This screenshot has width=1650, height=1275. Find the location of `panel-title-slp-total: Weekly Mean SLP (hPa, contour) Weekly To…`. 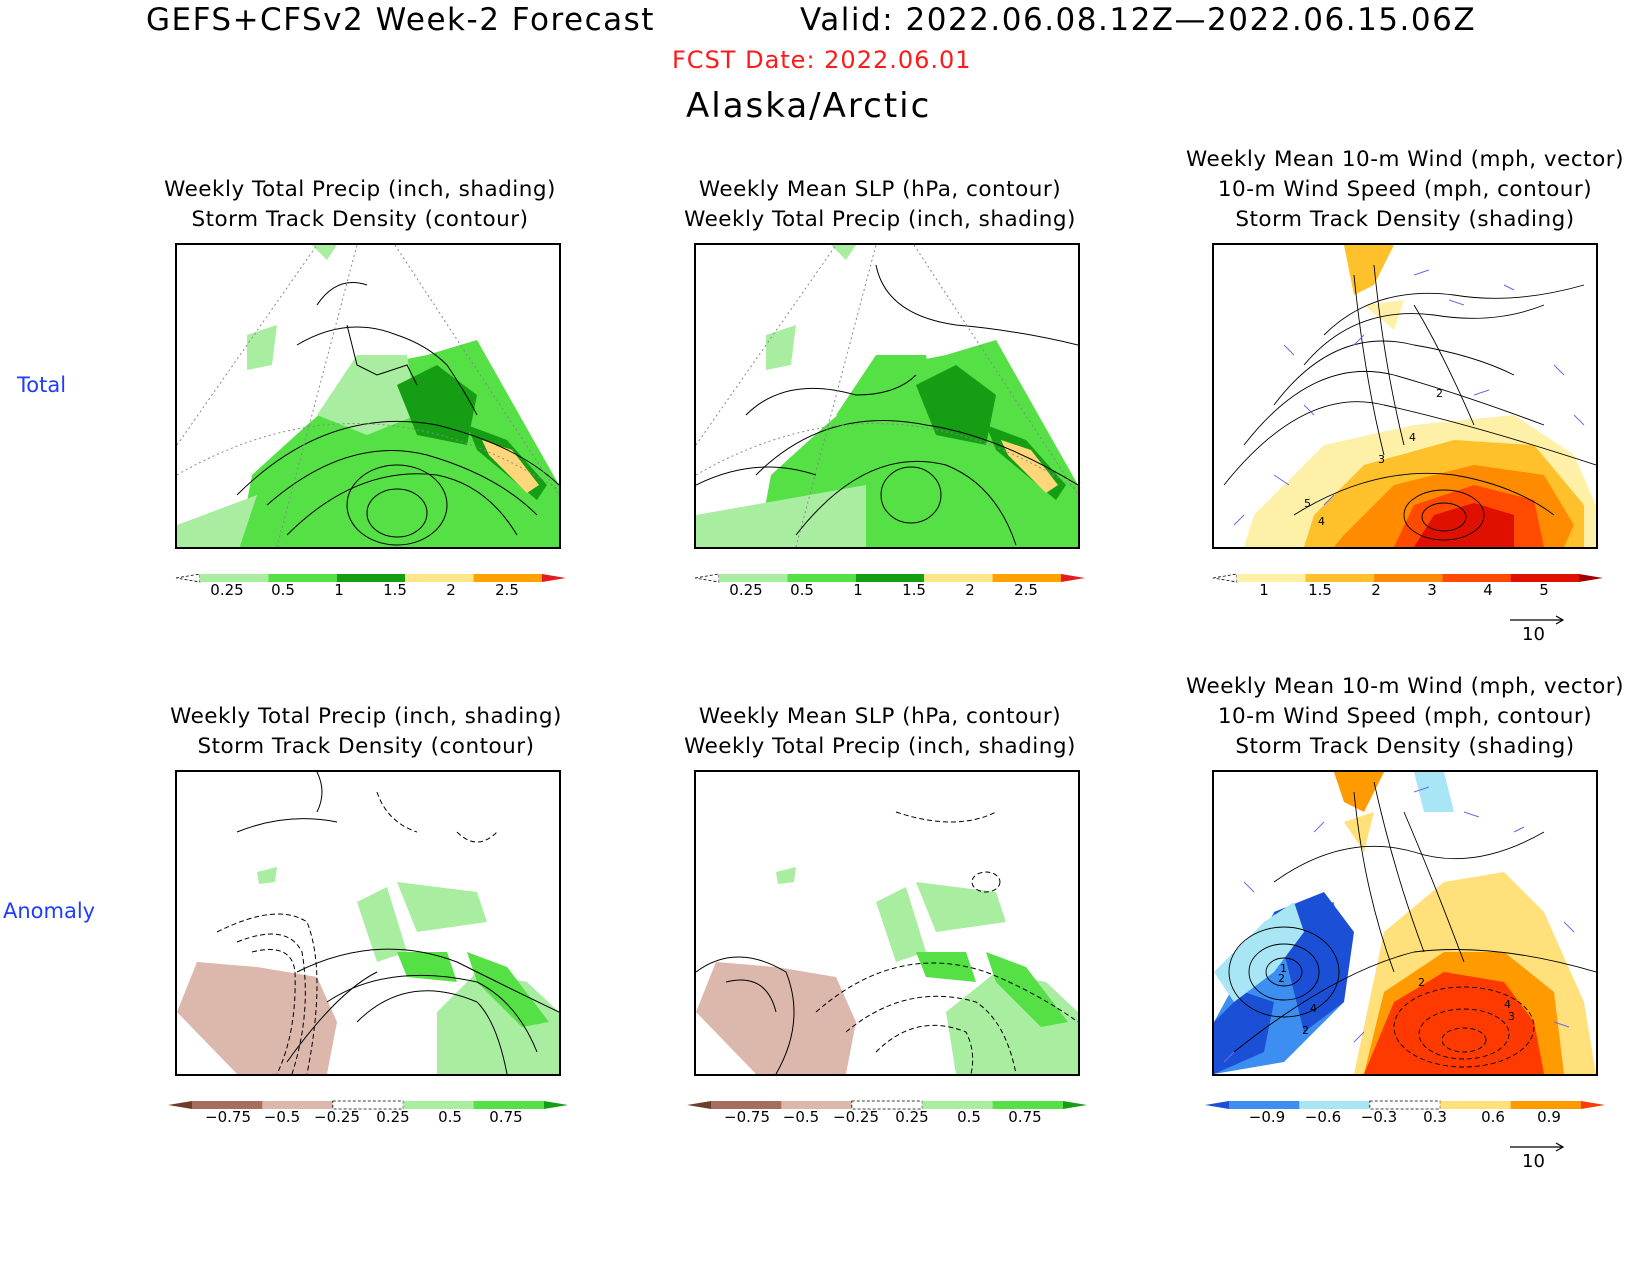

panel-title-slp-total: Weekly Mean SLP (hPa, contour) Weekly To… is located at coordinates (880, 204).